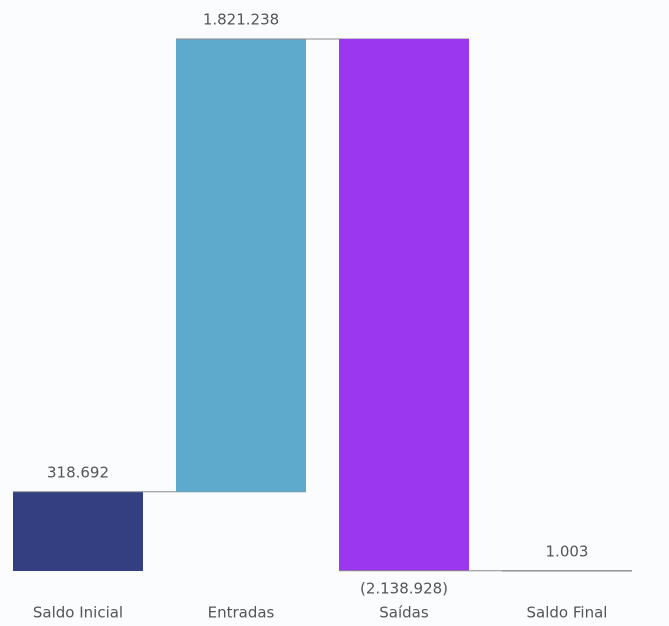 This screenshot has width=669, height=626. What do you see at coordinates (241, 20) in the screenshot?
I see `value-label: 1.821.238` at bounding box center [241, 20].